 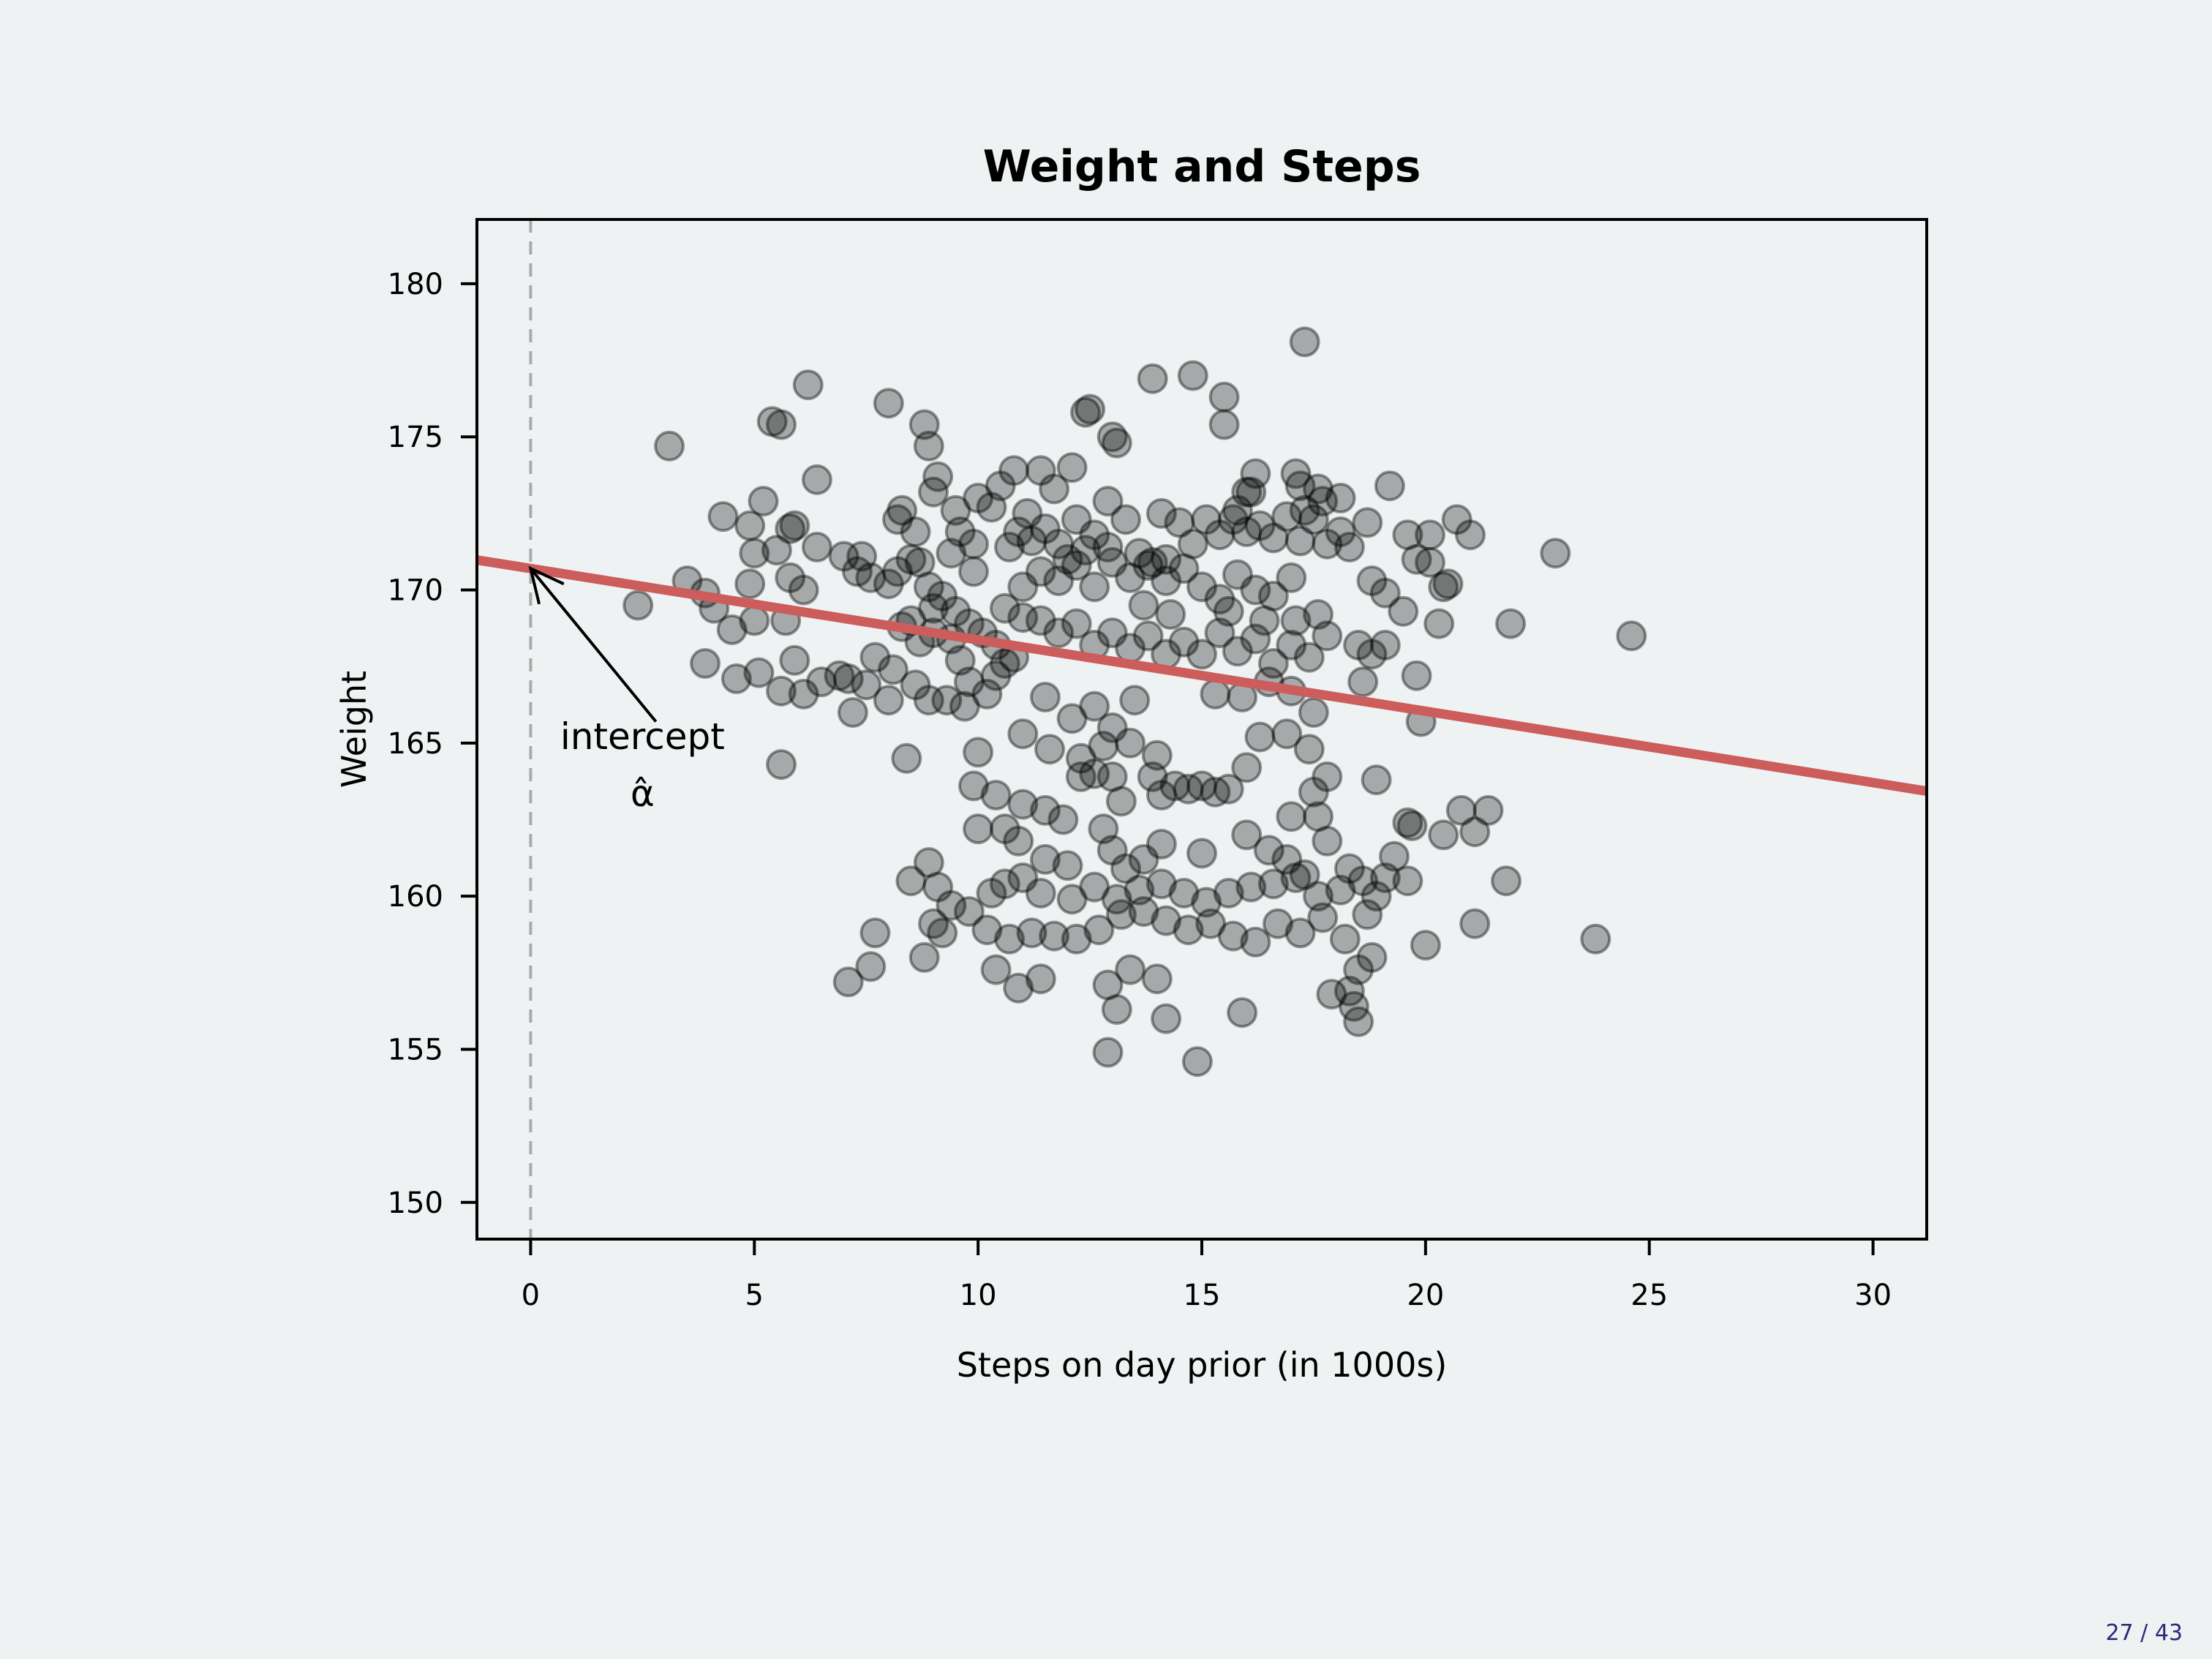 What do you see at coordinates (1202, 675) in the screenshot?
I see `regression-line` at bounding box center [1202, 675].